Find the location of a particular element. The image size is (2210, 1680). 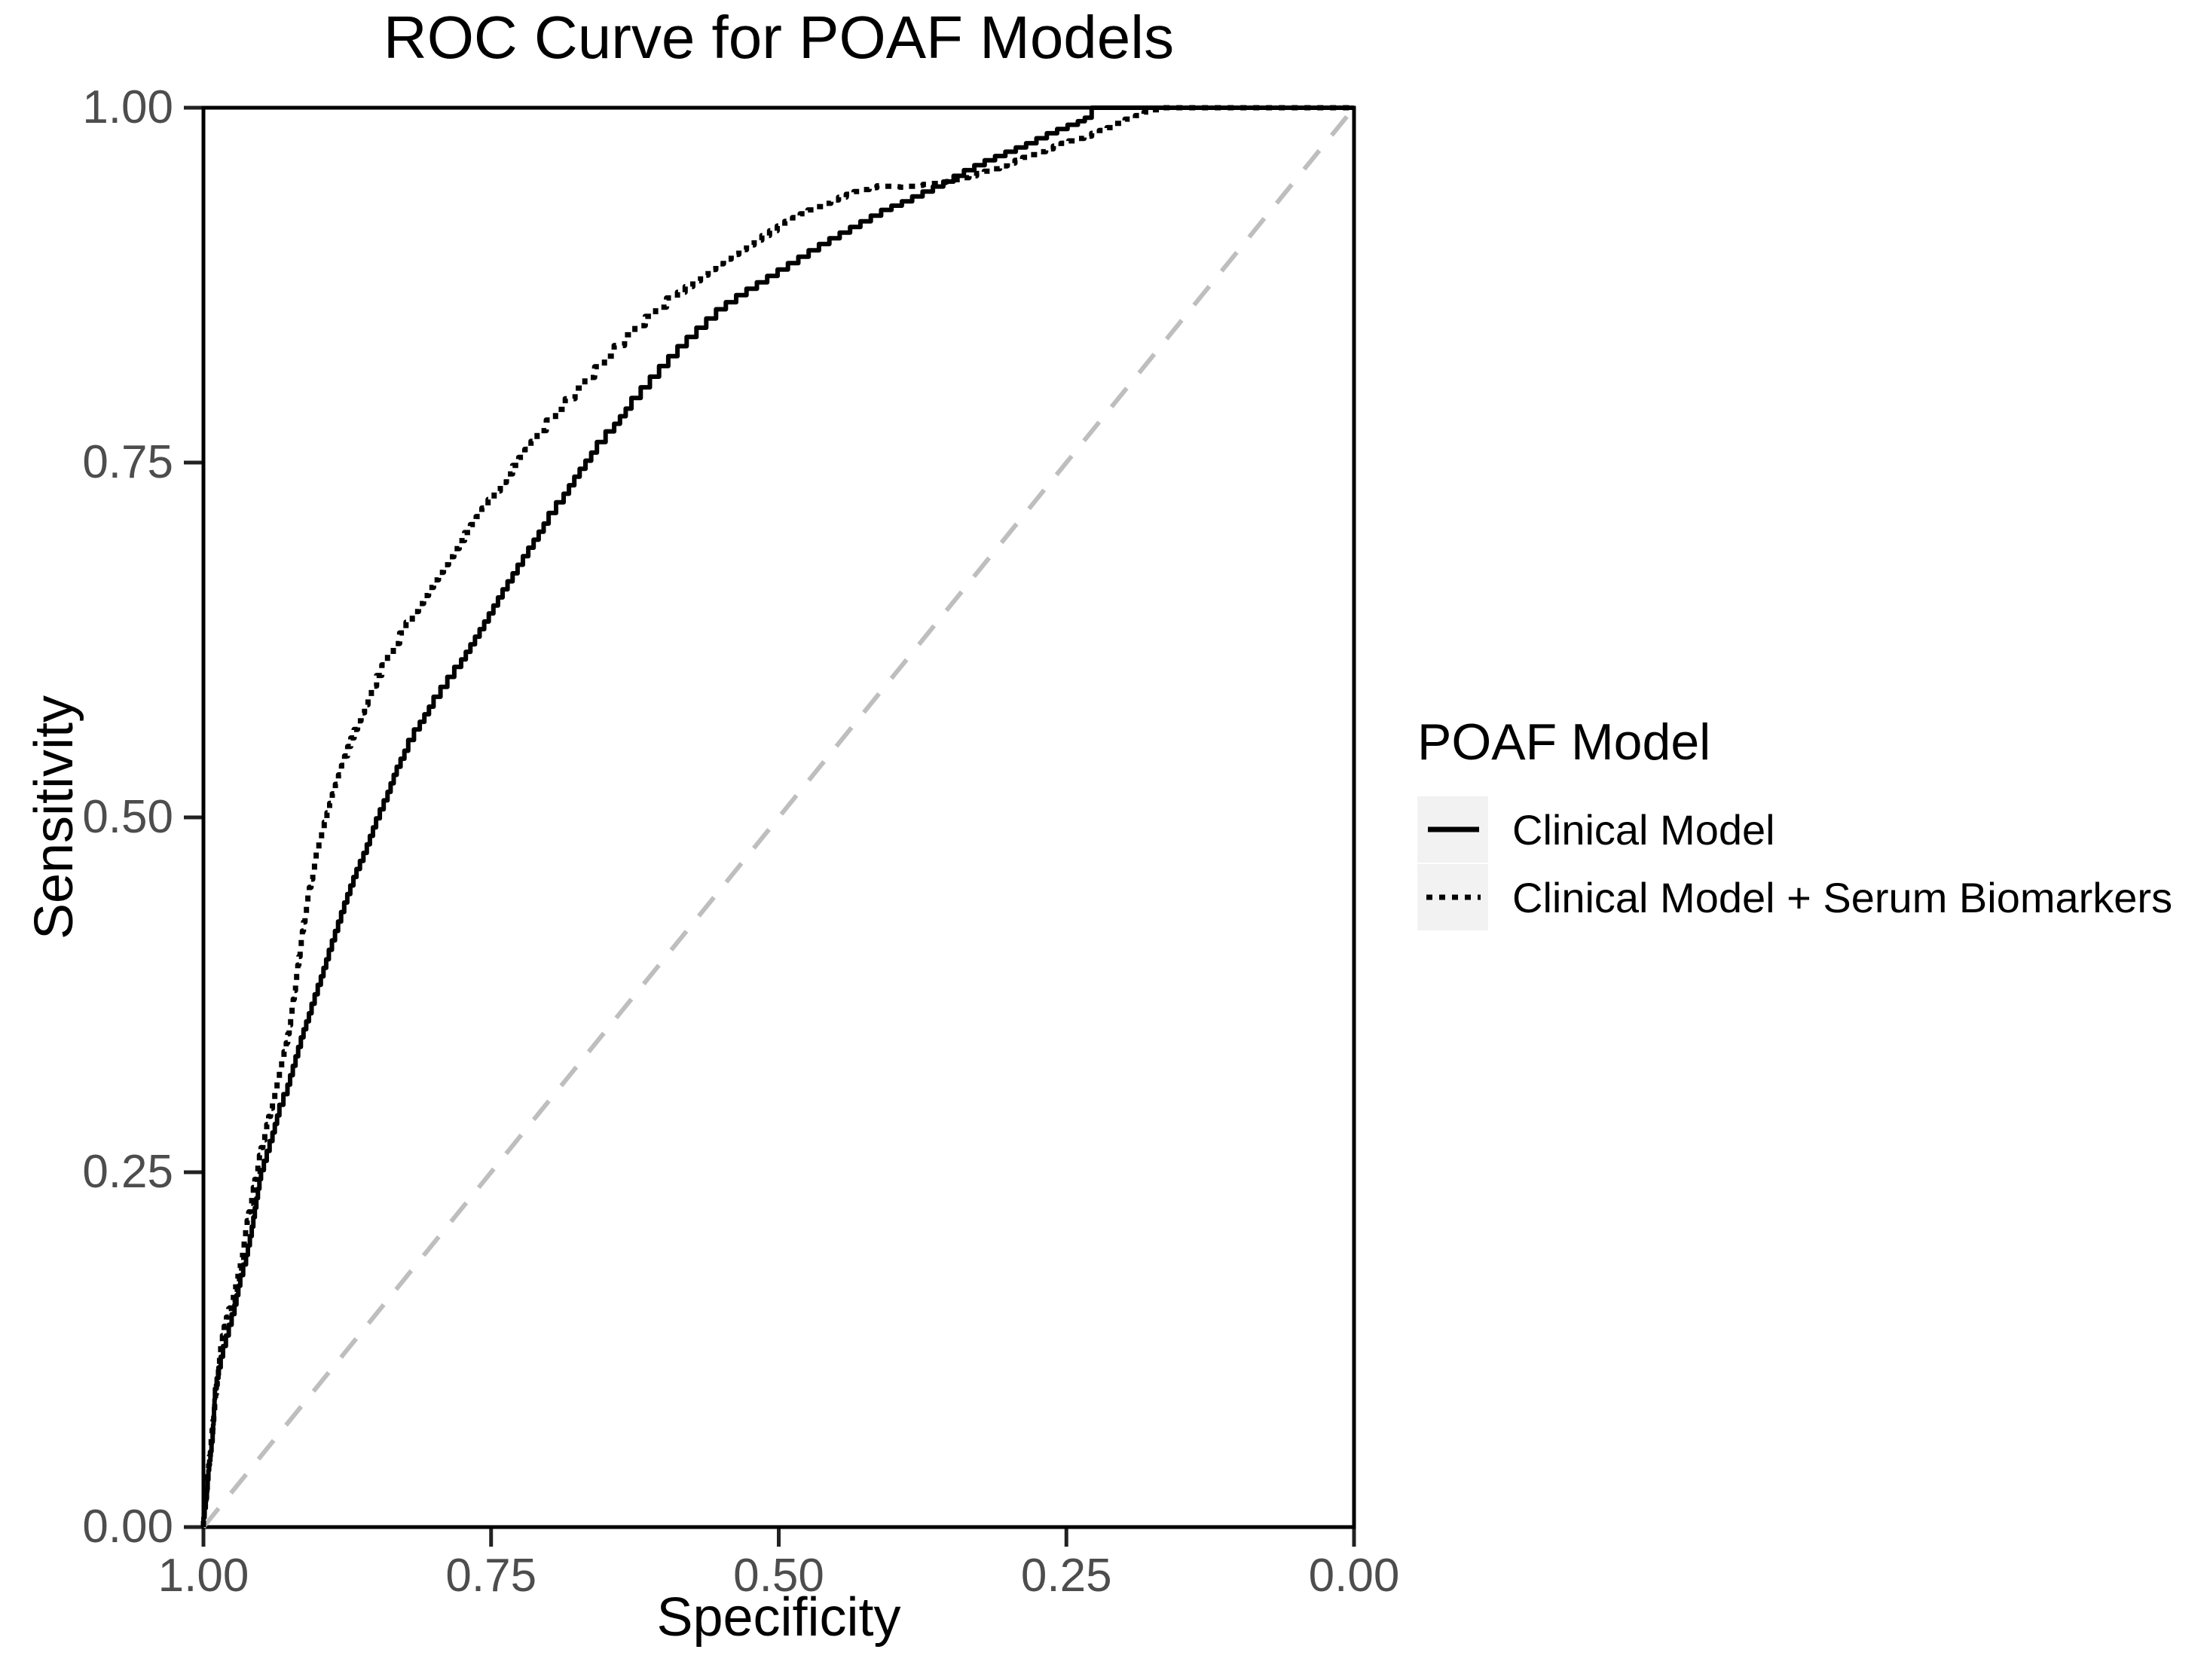

x-tick-label: 1.00 is located at coordinates (203, 1576).